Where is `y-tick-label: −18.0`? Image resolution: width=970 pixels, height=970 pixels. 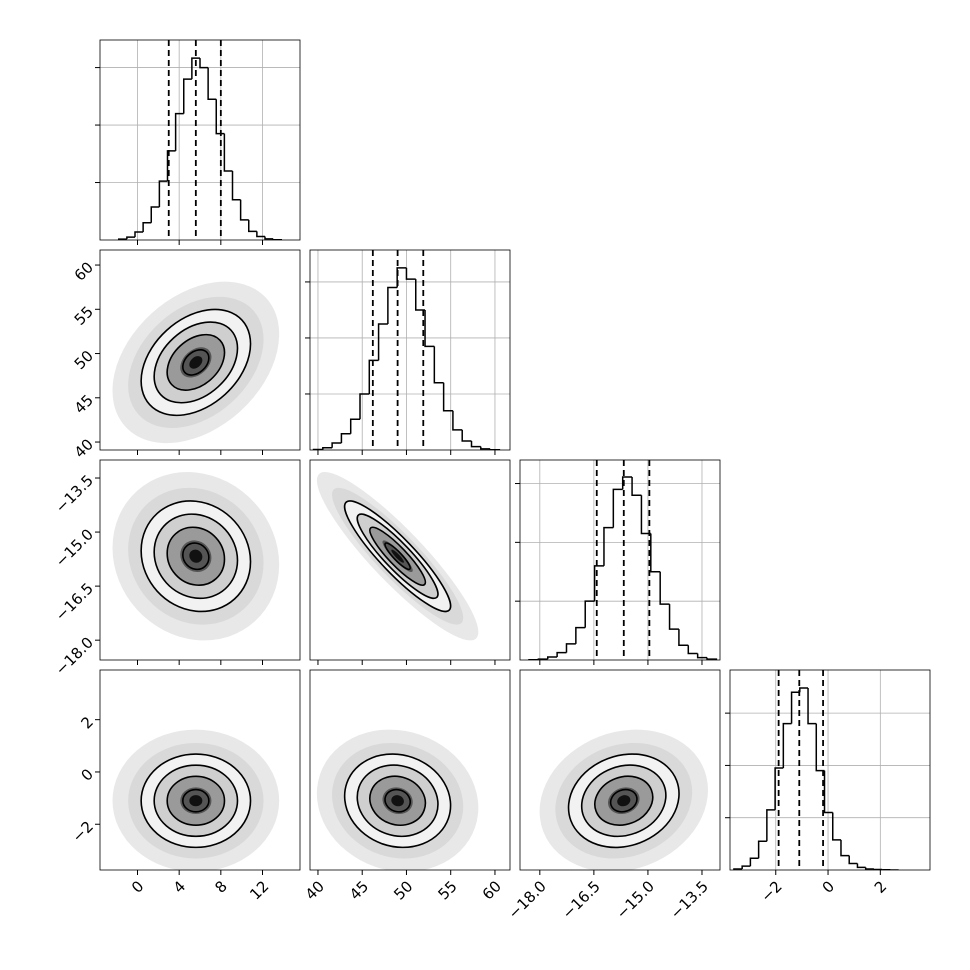 y-tick-label: −18.0 is located at coordinates (74, 655).